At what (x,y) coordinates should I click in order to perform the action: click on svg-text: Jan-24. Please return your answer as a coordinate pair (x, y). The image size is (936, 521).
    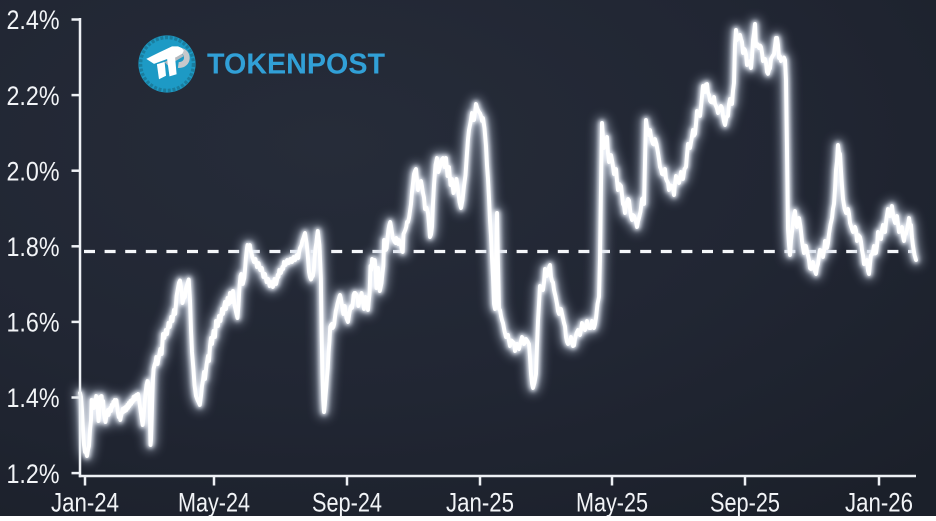
    Looking at the image, I should click on (85, 502).